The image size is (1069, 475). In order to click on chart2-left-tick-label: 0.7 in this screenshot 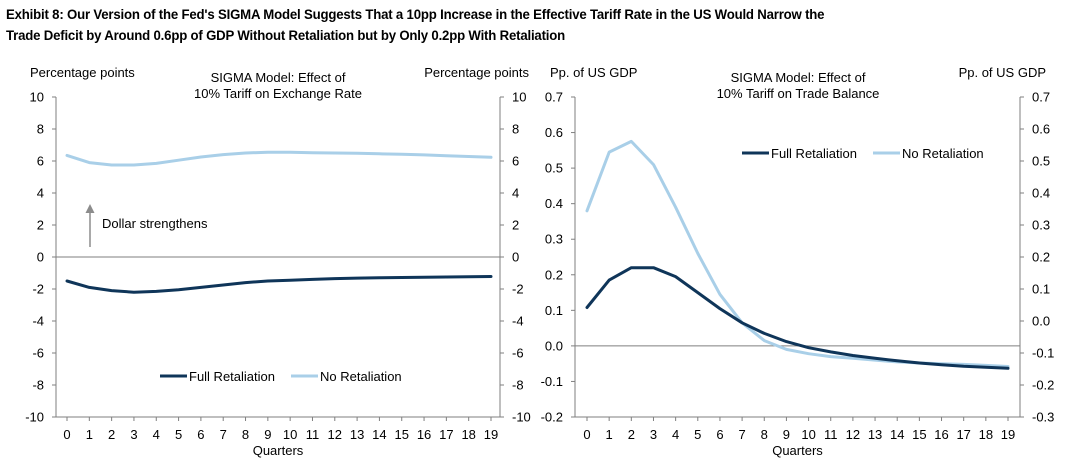, I will do `click(554, 97)`.